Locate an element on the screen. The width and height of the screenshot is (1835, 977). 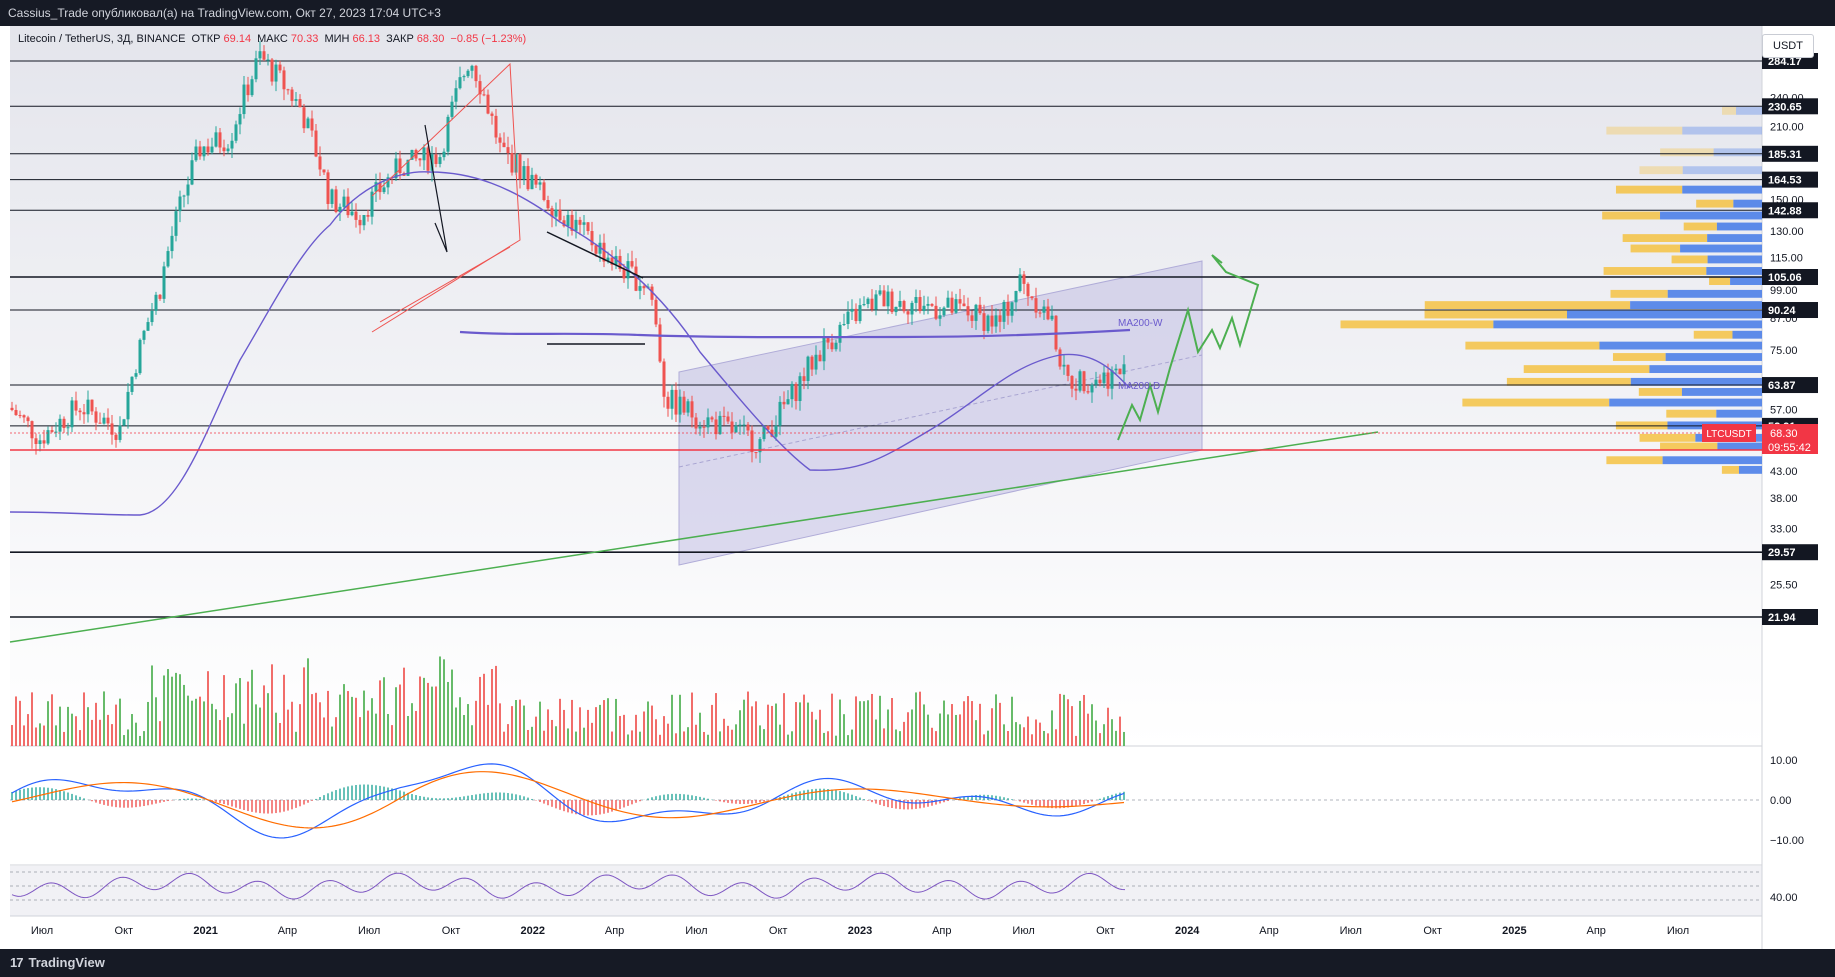
level-tag-3: 164.53 is located at coordinates (1785, 181).